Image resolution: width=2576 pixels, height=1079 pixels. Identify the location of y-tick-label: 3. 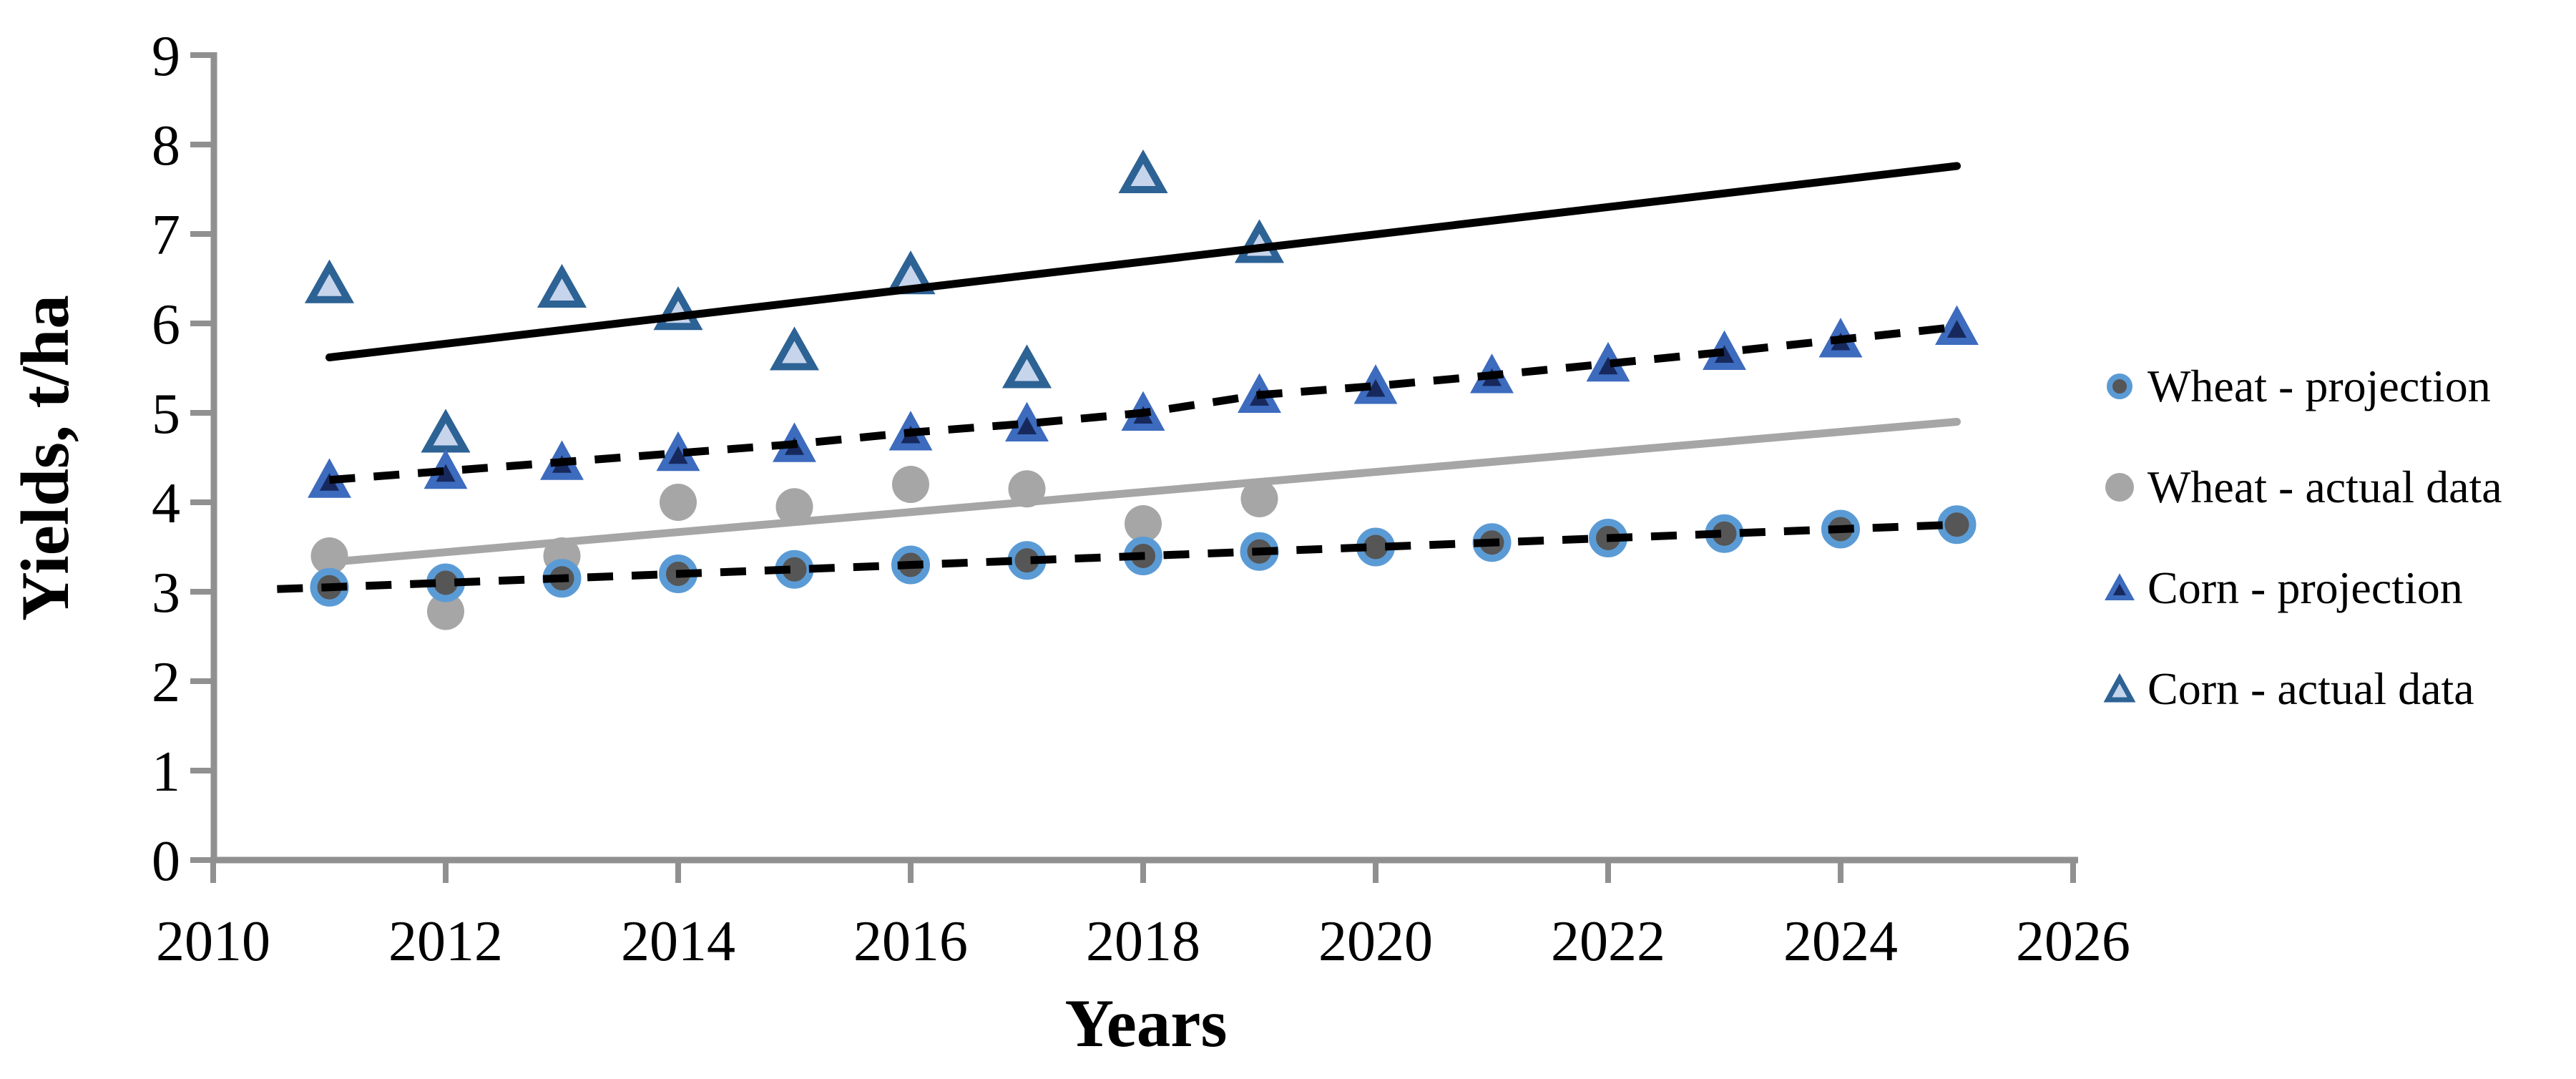
(166, 593).